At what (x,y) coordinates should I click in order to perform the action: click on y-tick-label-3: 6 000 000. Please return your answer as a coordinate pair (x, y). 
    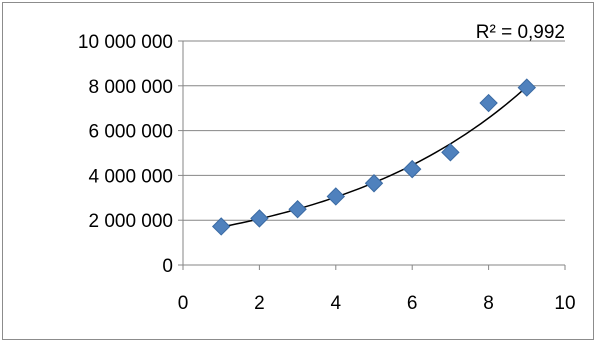
    Looking at the image, I should click on (130, 132).